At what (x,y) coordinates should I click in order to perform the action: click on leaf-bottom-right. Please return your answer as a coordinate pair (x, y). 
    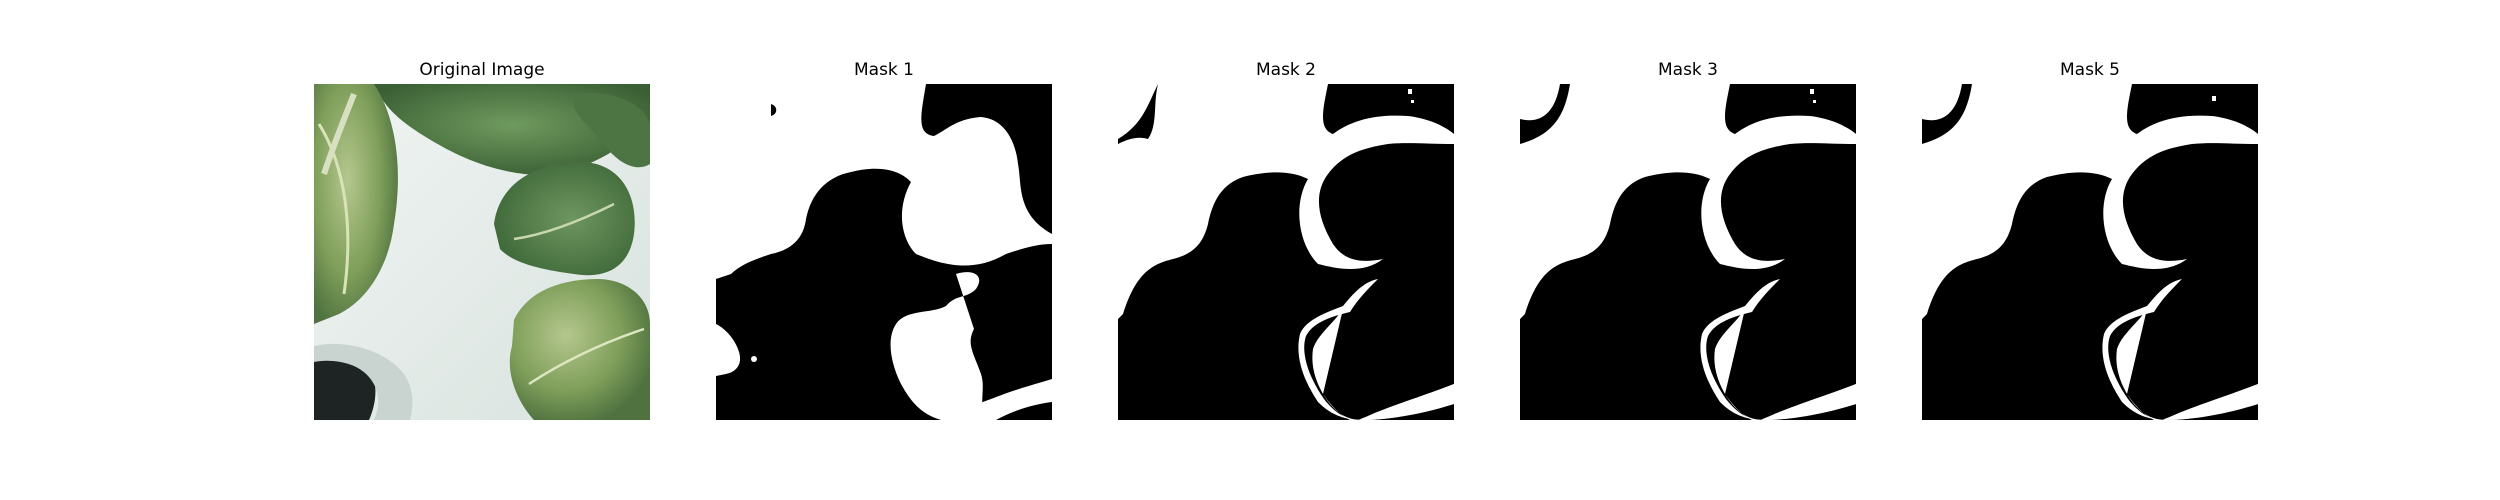
    Looking at the image, I should click on (579, 349).